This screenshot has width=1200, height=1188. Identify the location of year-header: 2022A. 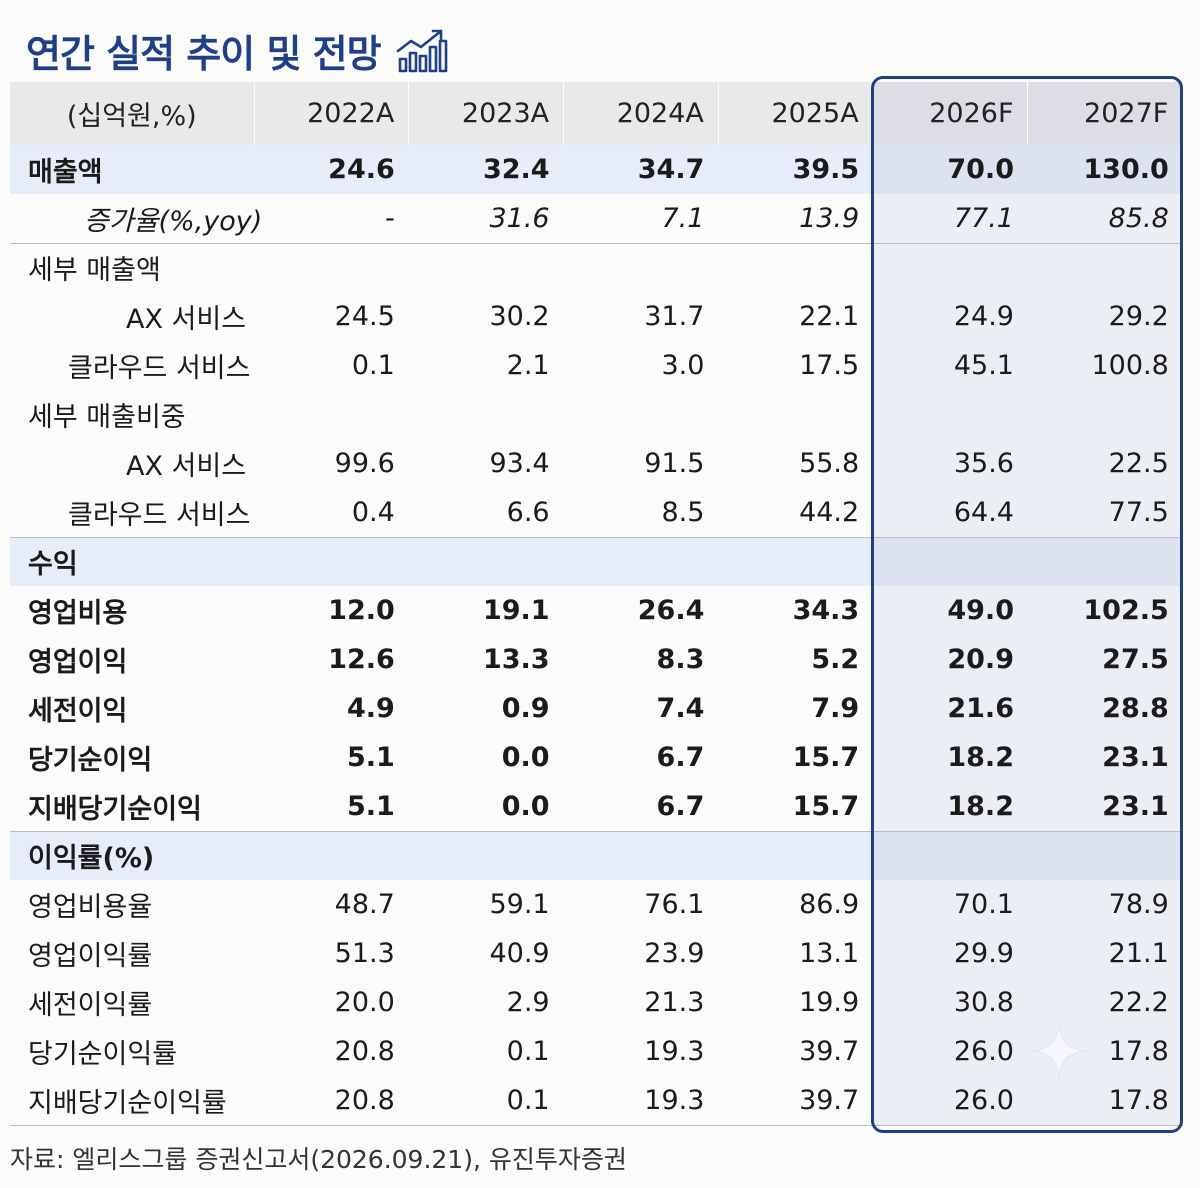
(332, 113).